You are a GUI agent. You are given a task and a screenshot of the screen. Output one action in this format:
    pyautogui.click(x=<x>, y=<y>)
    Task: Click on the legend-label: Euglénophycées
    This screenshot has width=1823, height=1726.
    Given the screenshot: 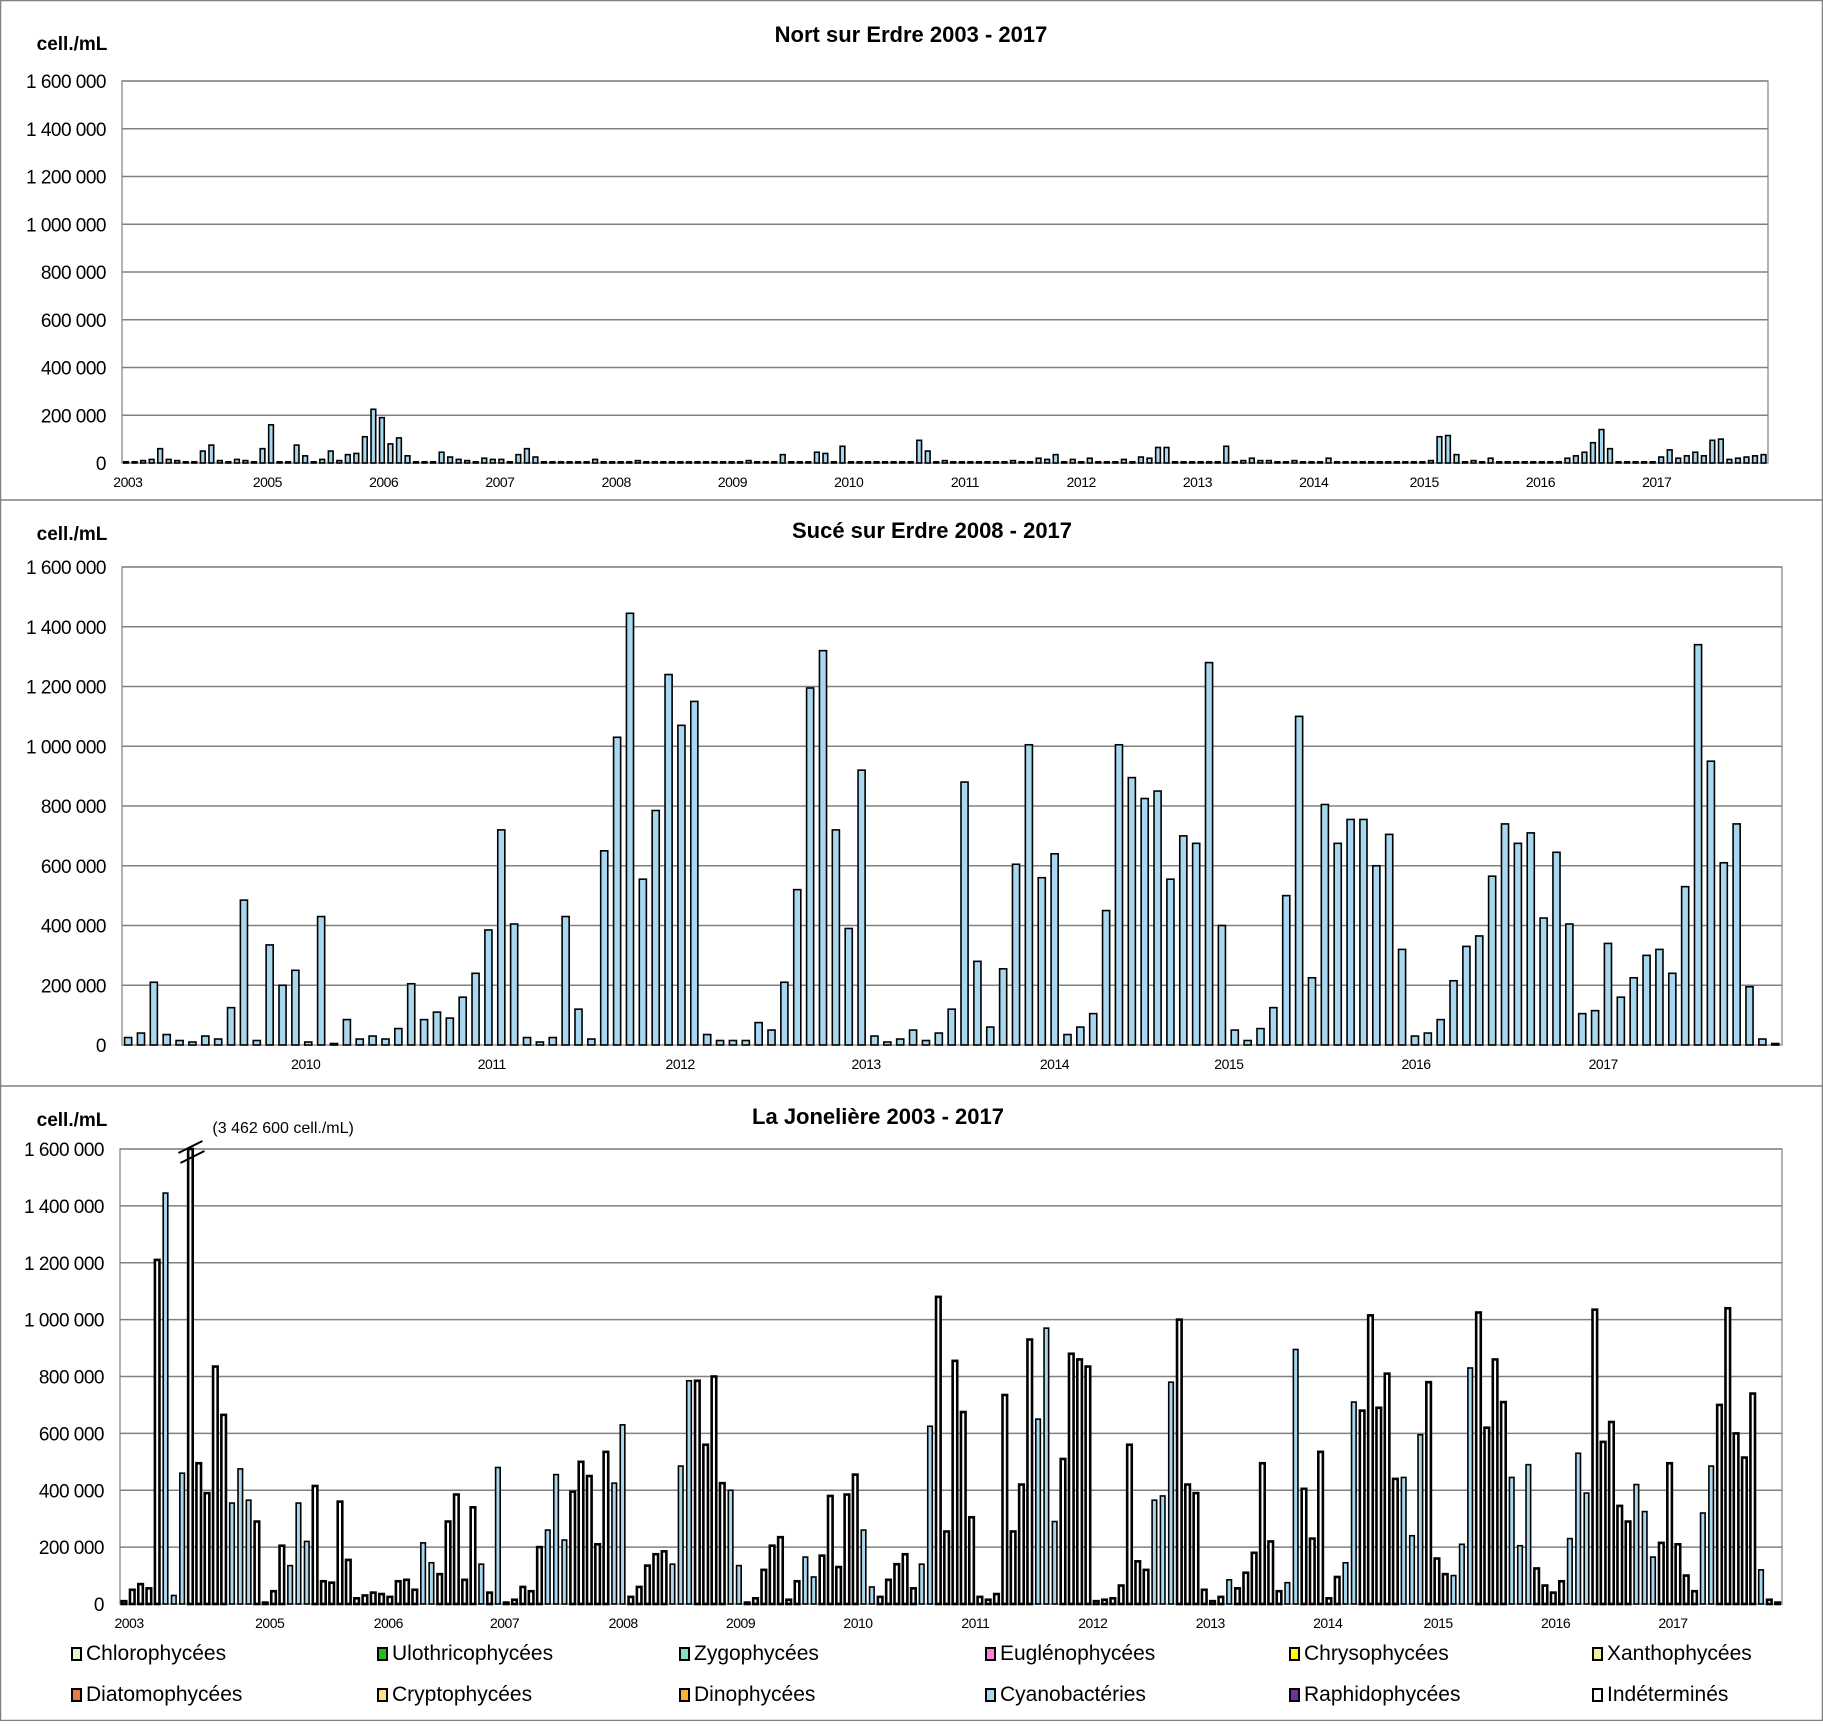 What is the action you would take?
    pyautogui.click(x=1077, y=1653)
    